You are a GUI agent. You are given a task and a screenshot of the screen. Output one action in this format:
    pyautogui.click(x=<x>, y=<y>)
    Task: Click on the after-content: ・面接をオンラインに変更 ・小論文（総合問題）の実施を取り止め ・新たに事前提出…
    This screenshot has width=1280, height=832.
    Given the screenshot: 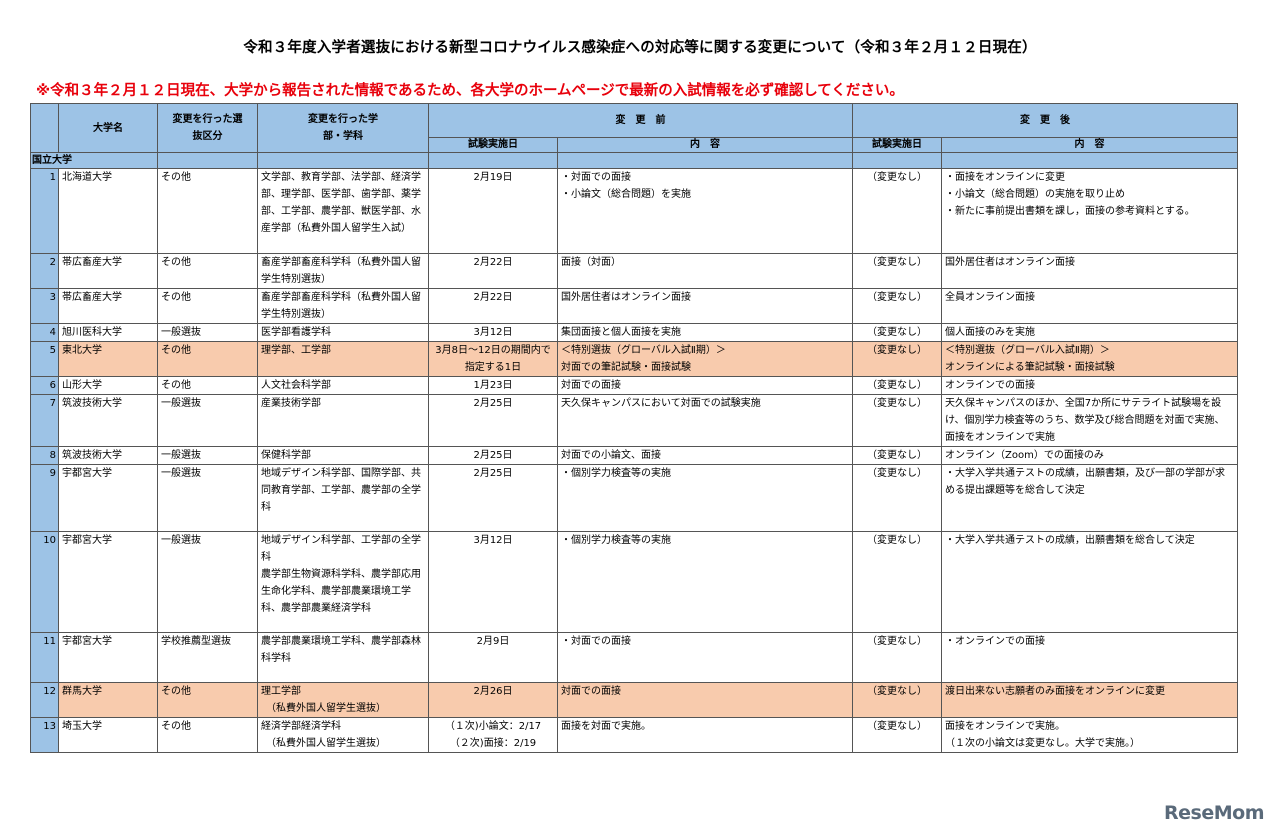 What is the action you would take?
    pyautogui.click(x=1089, y=211)
    